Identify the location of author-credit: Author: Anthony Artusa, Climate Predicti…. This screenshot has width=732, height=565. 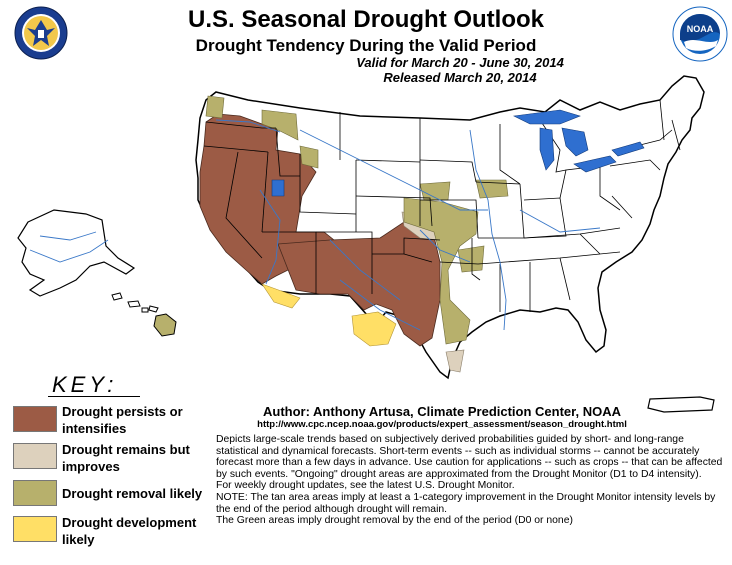
(441, 411).